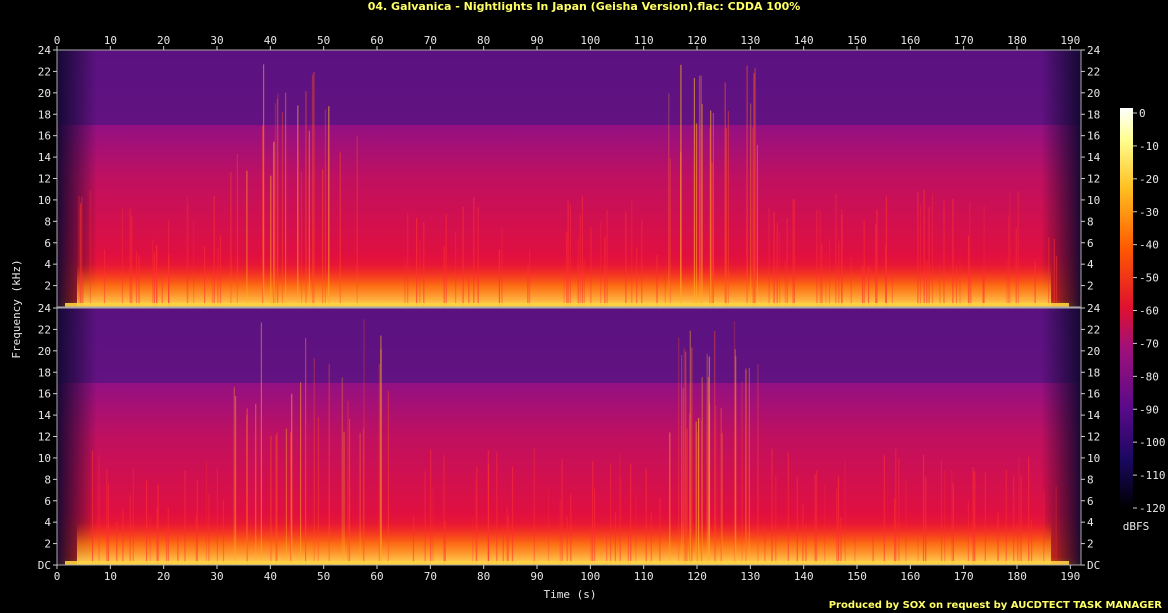 The image size is (1168, 613). Describe the element at coordinates (163, 576) in the screenshot. I see `x-tick-bottom-label: 20` at that location.